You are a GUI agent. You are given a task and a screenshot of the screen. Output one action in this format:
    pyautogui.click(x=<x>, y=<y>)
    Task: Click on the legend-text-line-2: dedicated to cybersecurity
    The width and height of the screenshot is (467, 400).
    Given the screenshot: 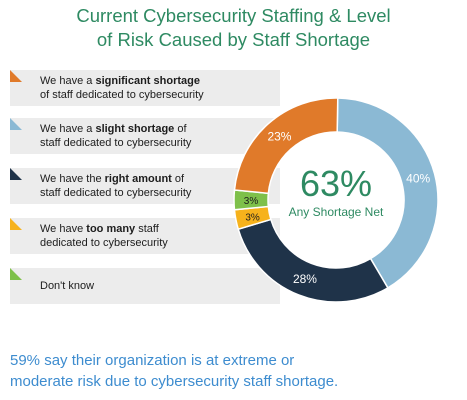 What is the action you would take?
    pyautogui.click(x=104, y=243)
    